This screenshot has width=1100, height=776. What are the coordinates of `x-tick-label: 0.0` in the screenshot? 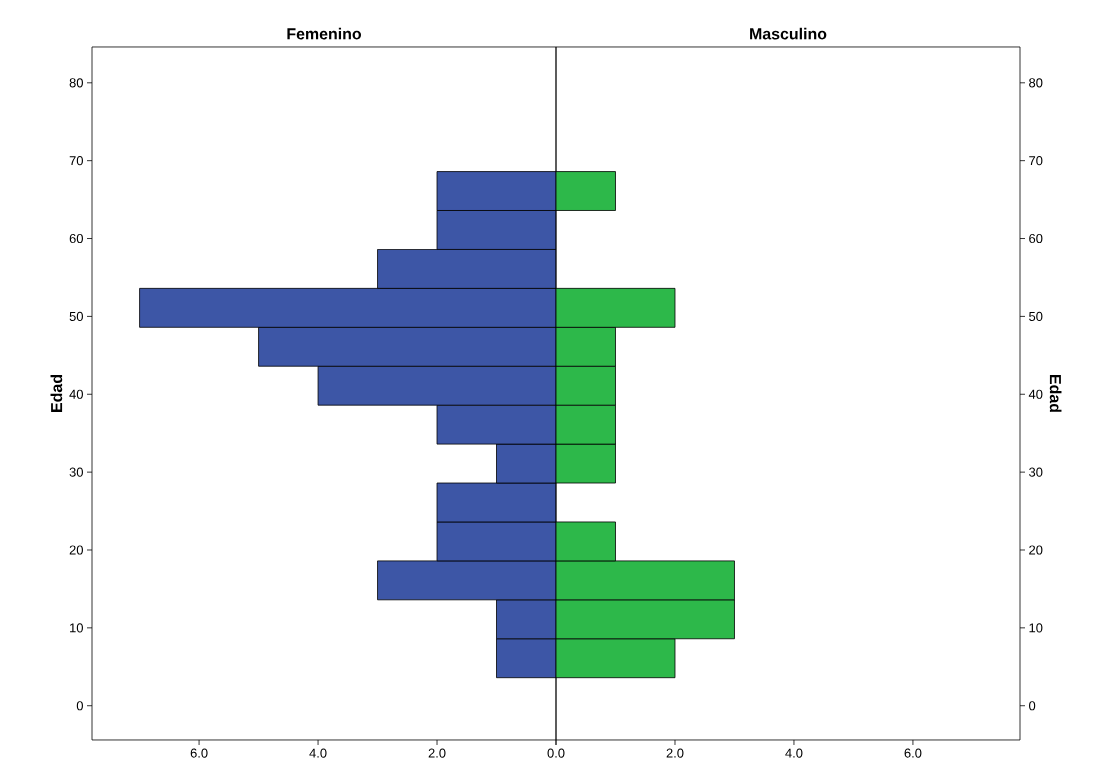 It's located at (556, 753).